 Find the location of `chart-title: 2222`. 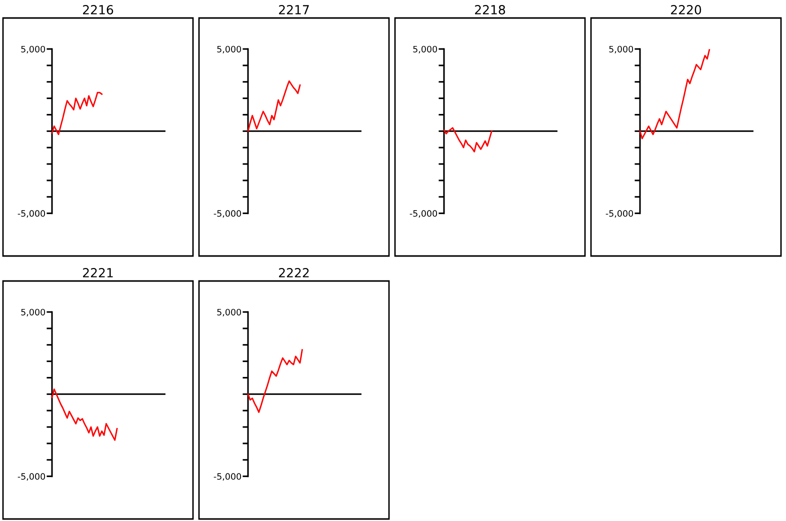

chart-title: 2222 is located at coordinates (294, 273).